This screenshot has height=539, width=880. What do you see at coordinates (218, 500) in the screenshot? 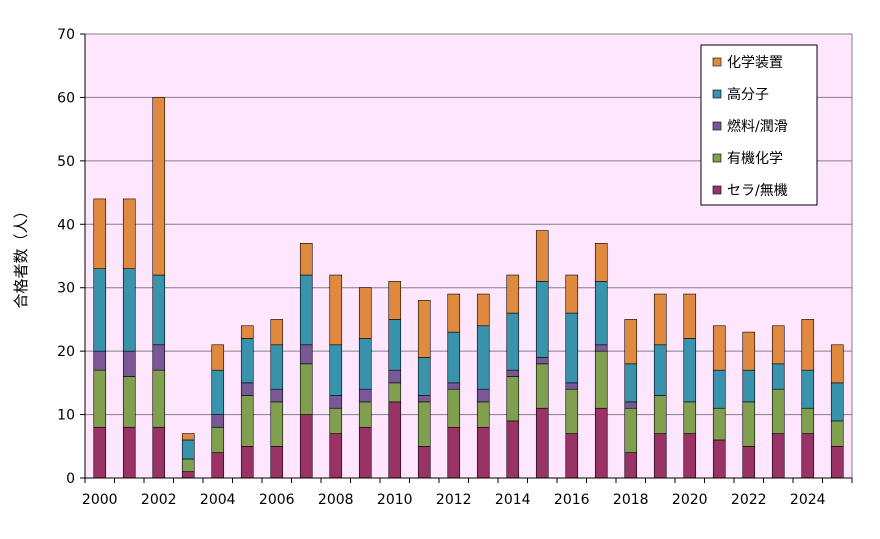
I see `x-tick-label: 2004` at bounding box center [218, 500].